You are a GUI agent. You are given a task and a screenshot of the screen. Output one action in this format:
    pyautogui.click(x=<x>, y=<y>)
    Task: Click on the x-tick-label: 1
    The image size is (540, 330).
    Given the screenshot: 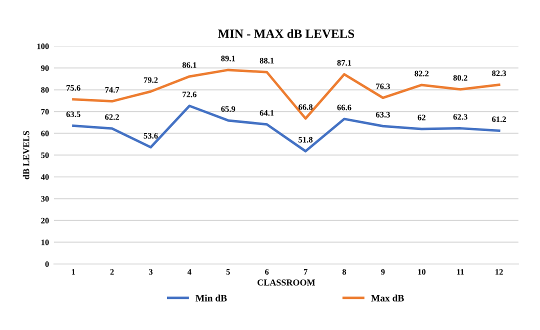 What is the action you would take?
    pyautogui.click(x=73, y=272)
    